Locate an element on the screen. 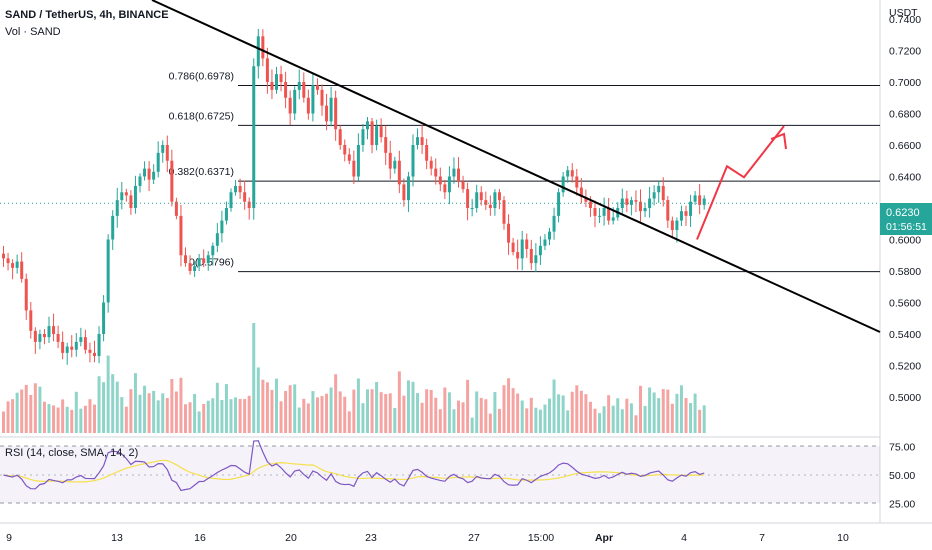 This screenshot has width=932, height=550. volume-label: Vol · SAND is located at coordinates (33, 32).